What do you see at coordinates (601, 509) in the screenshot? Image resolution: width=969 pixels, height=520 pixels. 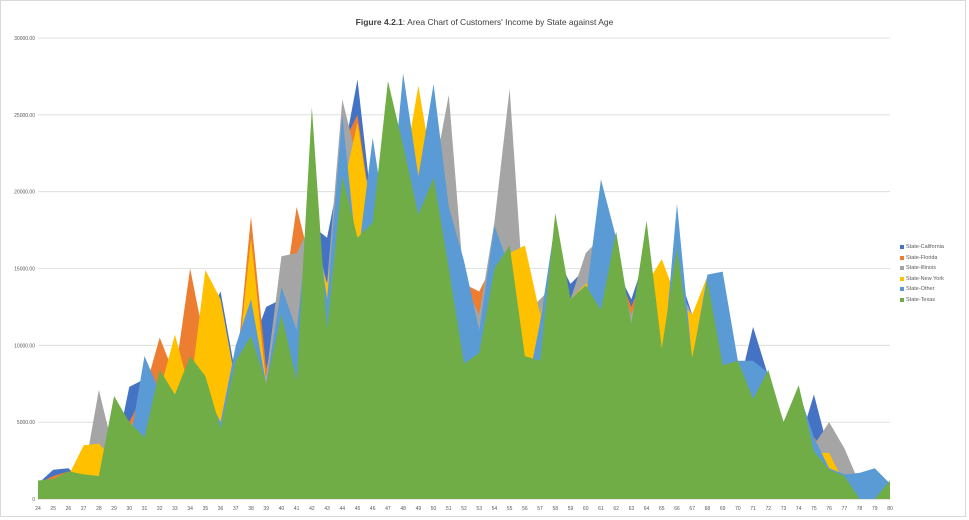 I see `x-tick-label: 61` at bounding box center [601, 509].